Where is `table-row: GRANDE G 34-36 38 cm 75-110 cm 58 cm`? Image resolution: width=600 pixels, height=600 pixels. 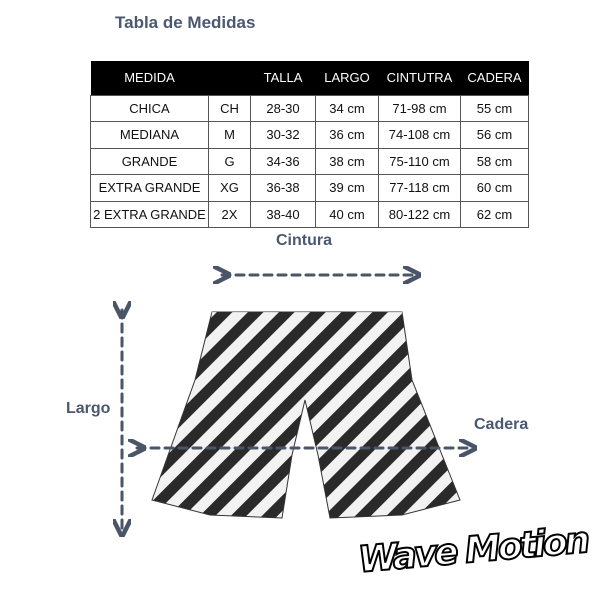
table-row: GRANDE G 34-36 38 cm 75-110 cm 58 cm is located at coordinates (309, 161).